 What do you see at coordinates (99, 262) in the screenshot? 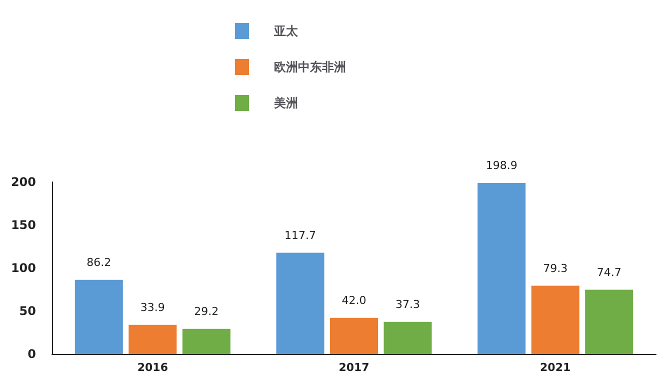
I see `data-label: 86.2` at bounding box center [99, 262].